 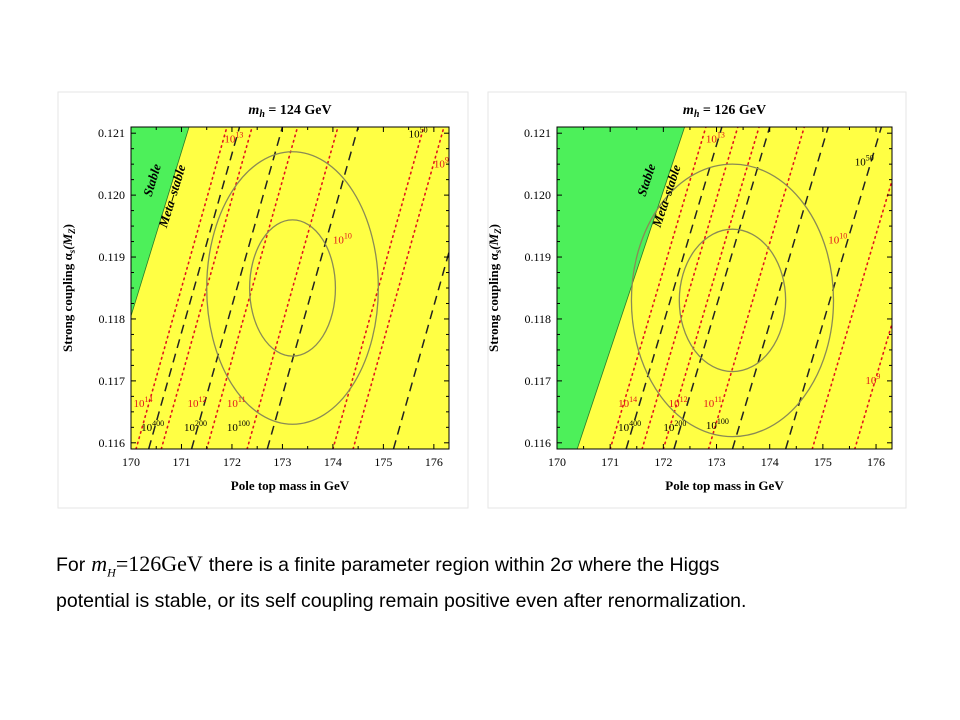 What do you see at coordinates (289, 111) in the screenshot?
I see `chart-title: mh = 124 GeV` at bounding box center [289, 111].